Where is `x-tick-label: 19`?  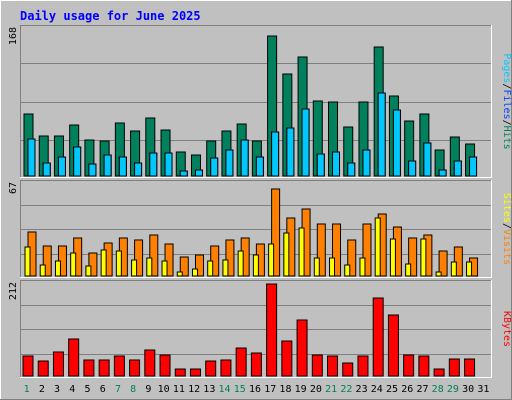 x-tick-label: 19 is located at coordinates (301, 389).